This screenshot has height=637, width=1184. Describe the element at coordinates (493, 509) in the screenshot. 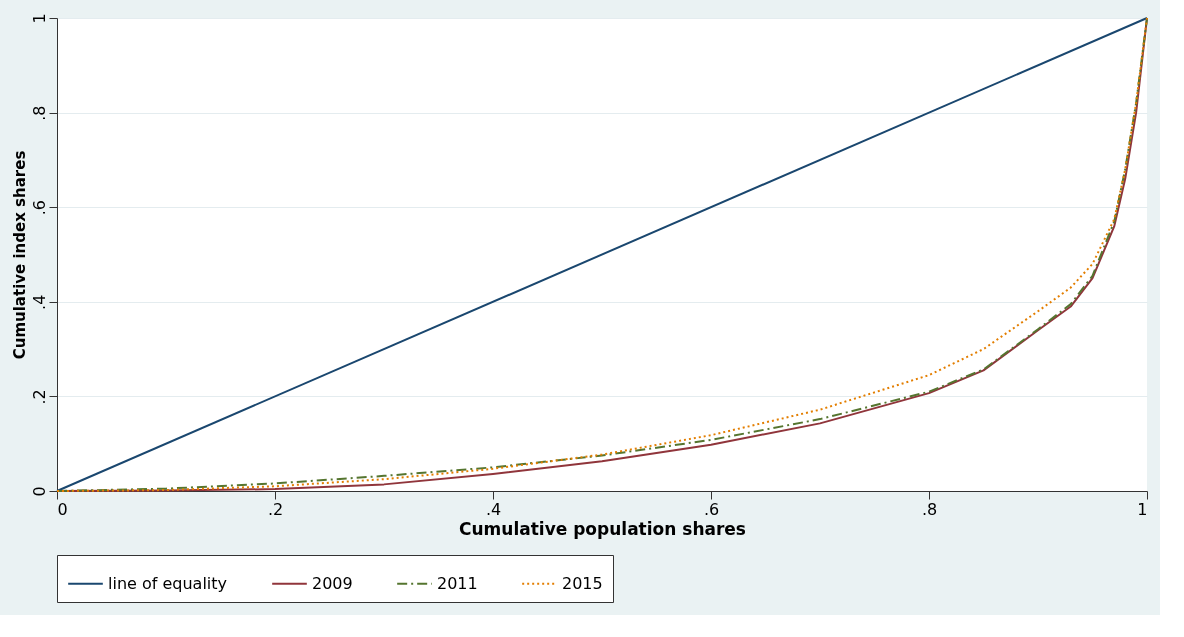

I see `x-tick-label: .4` at that location.